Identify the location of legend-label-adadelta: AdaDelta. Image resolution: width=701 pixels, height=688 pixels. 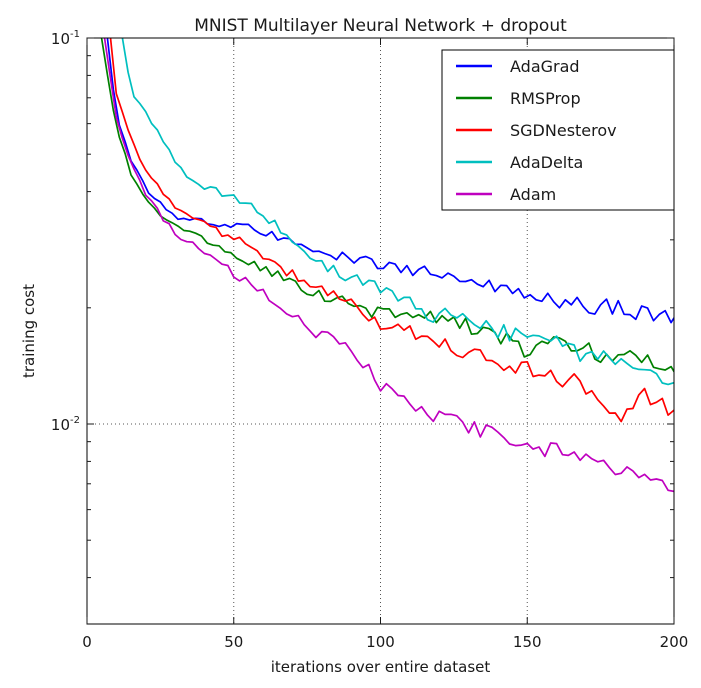
(546, 162).